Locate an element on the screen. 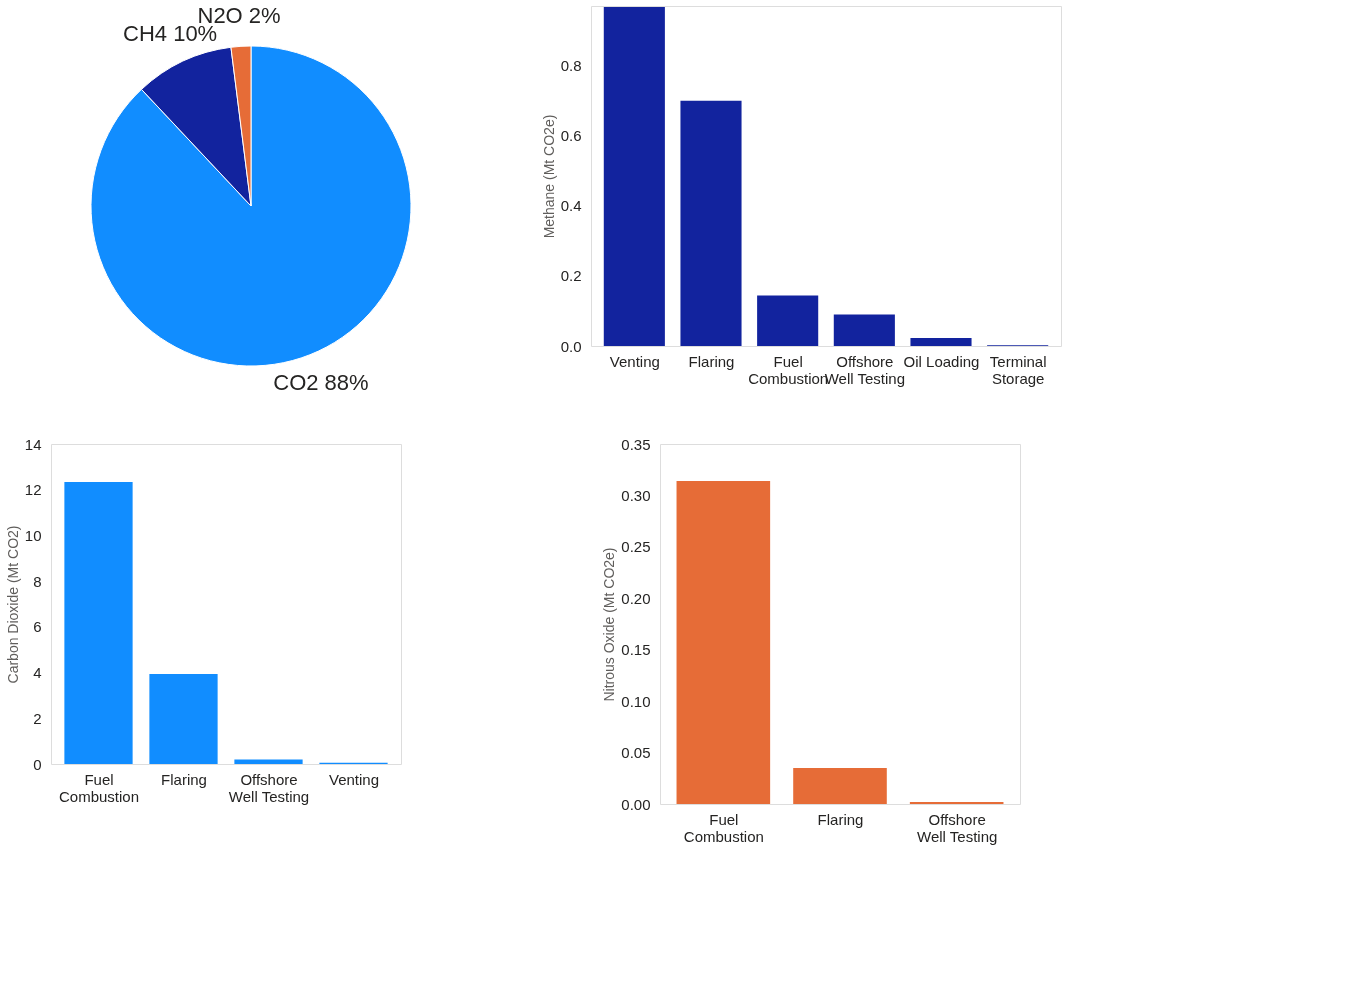 Image resolution: width=1359 pixels, height=994 pixels. y-tick-label: 2 is located at coordinates (37, 718).